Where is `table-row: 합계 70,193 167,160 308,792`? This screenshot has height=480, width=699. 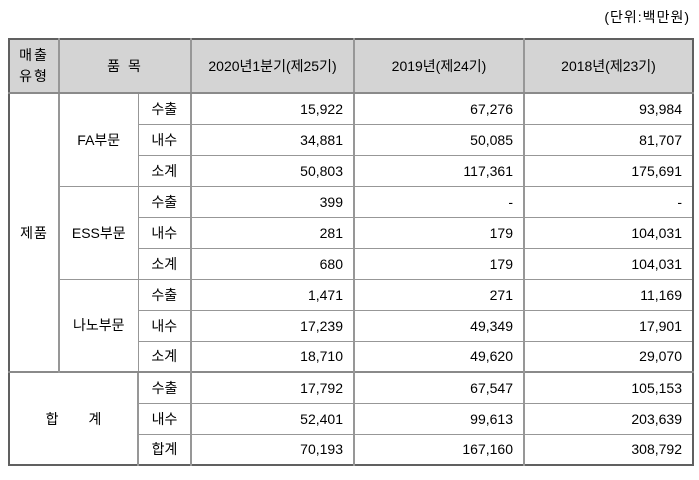
table-row: 합계 70,193 167,160 308,792 is located at coordinates (351, 449).